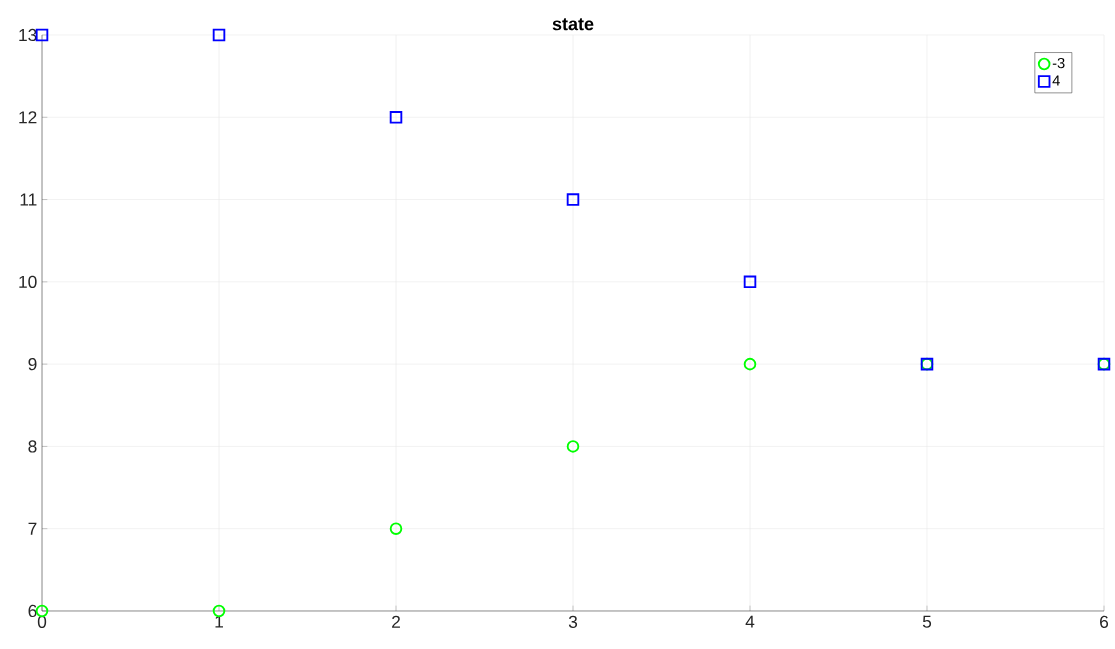  I want to click on legend-label: 4, so click(1056, 80).